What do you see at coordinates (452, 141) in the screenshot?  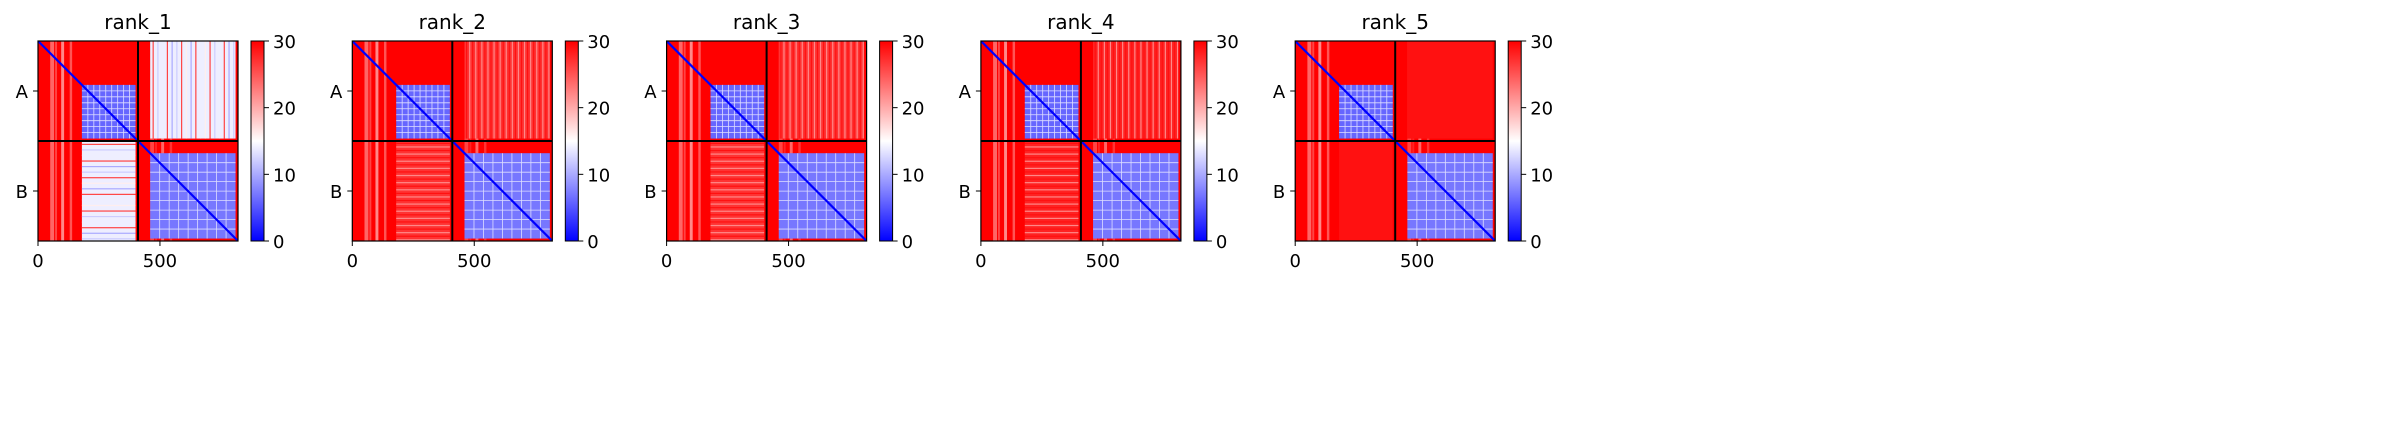 I see `axes-frame` at bounding box center [452, 141].